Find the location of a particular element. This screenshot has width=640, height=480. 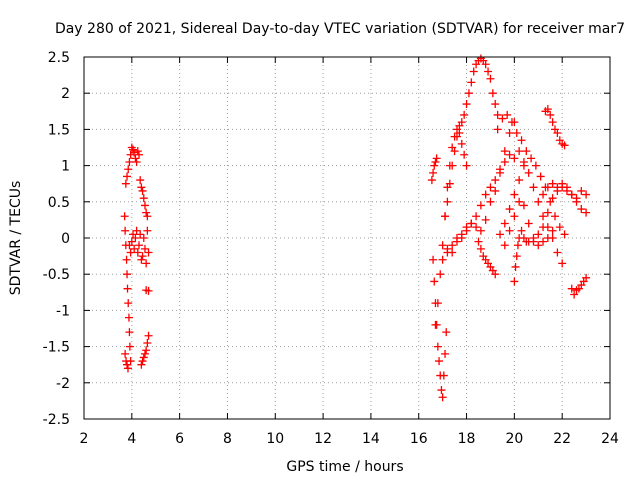

y-tick-label: -1.5 is located at coordinates (56, 348).